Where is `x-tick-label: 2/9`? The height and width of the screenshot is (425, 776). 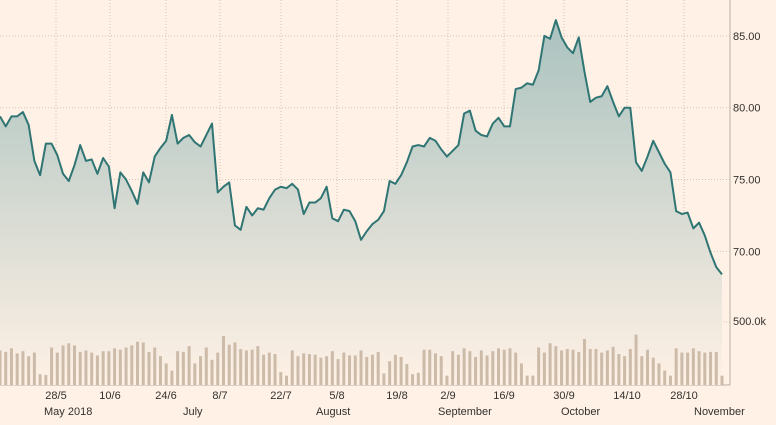
x-tick-label: 2/9 is located at coordinates (447, 396).